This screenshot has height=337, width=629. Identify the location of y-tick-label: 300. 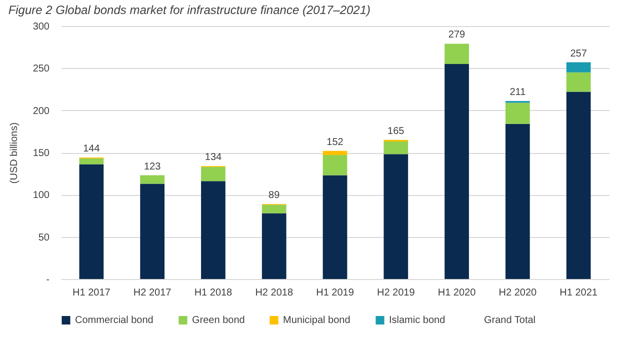
(41, 27).